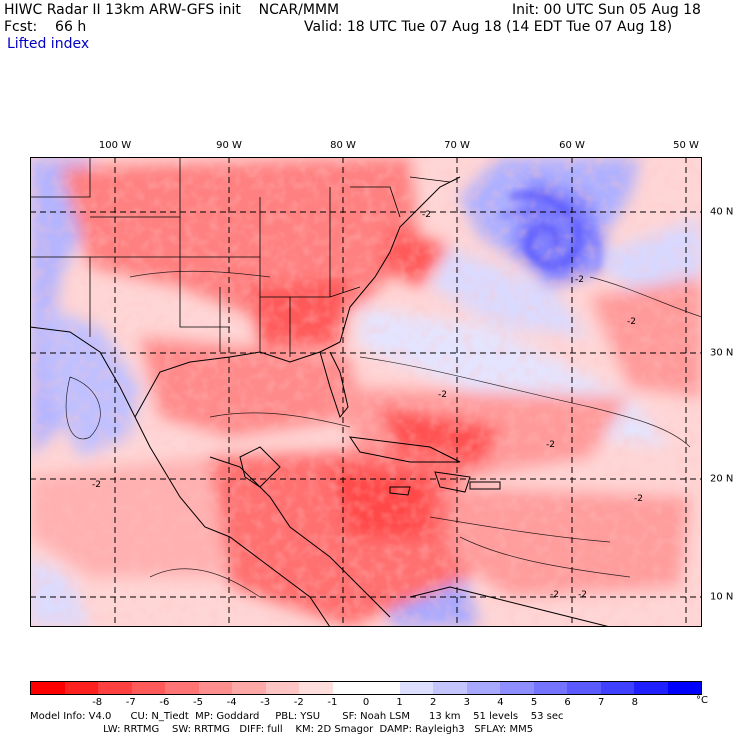  Describe the element at coordinates (572, 145) in the screenshot. I see `lon-label-60w: 60 W` at that location.